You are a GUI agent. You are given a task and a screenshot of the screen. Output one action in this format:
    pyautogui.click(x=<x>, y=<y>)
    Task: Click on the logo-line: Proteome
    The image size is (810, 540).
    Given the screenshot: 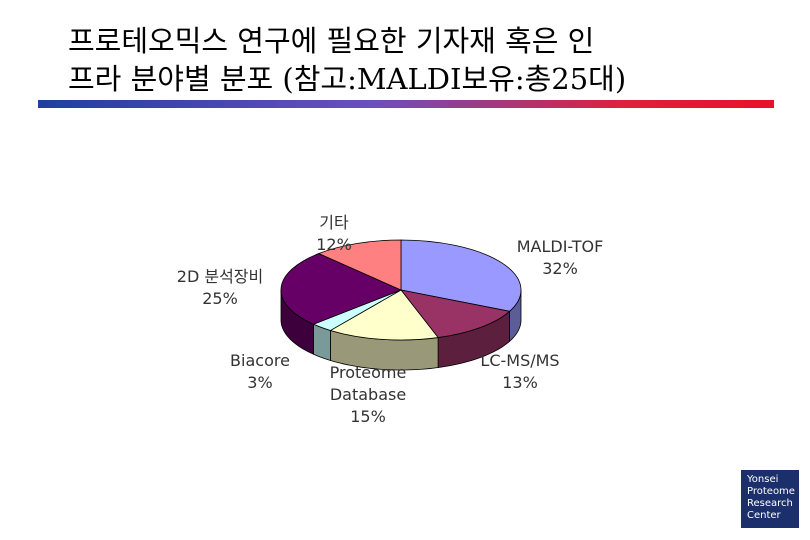 What is the action you would take?
    pyautogui.click(x=771, y=491)
    